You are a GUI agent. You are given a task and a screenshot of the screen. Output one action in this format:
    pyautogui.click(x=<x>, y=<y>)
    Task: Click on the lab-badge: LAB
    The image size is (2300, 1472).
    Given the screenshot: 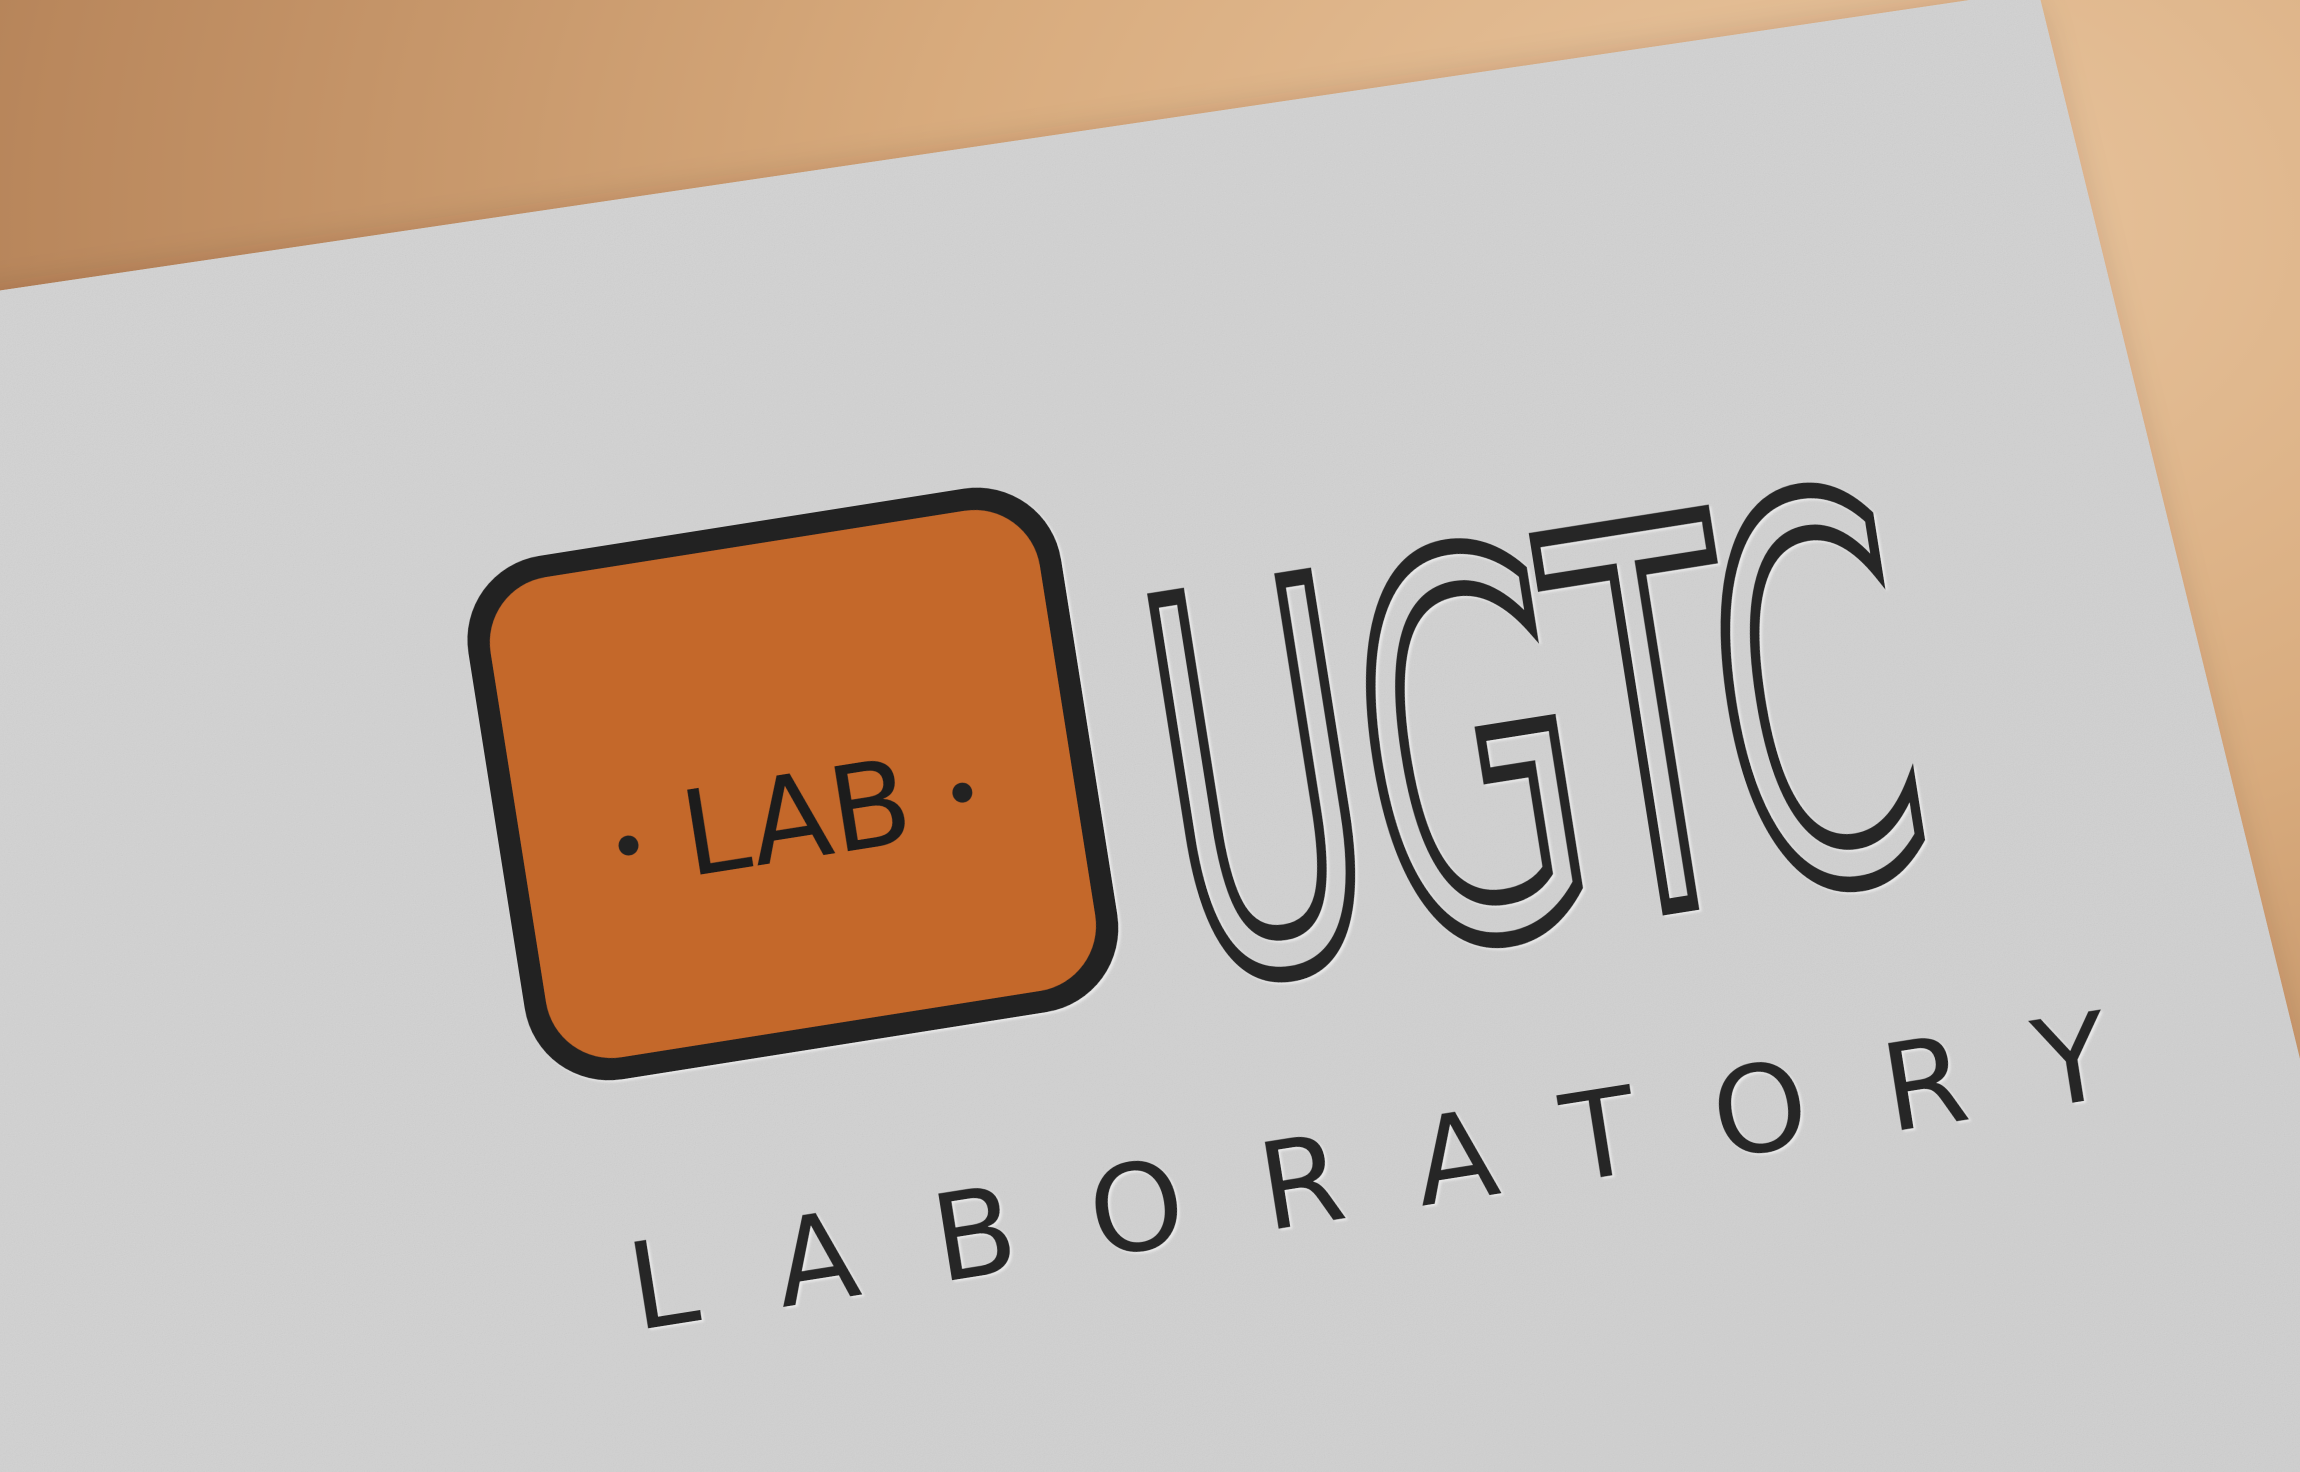 What is the action you would take?
    pyautogui.click(x=793, y=784)
    